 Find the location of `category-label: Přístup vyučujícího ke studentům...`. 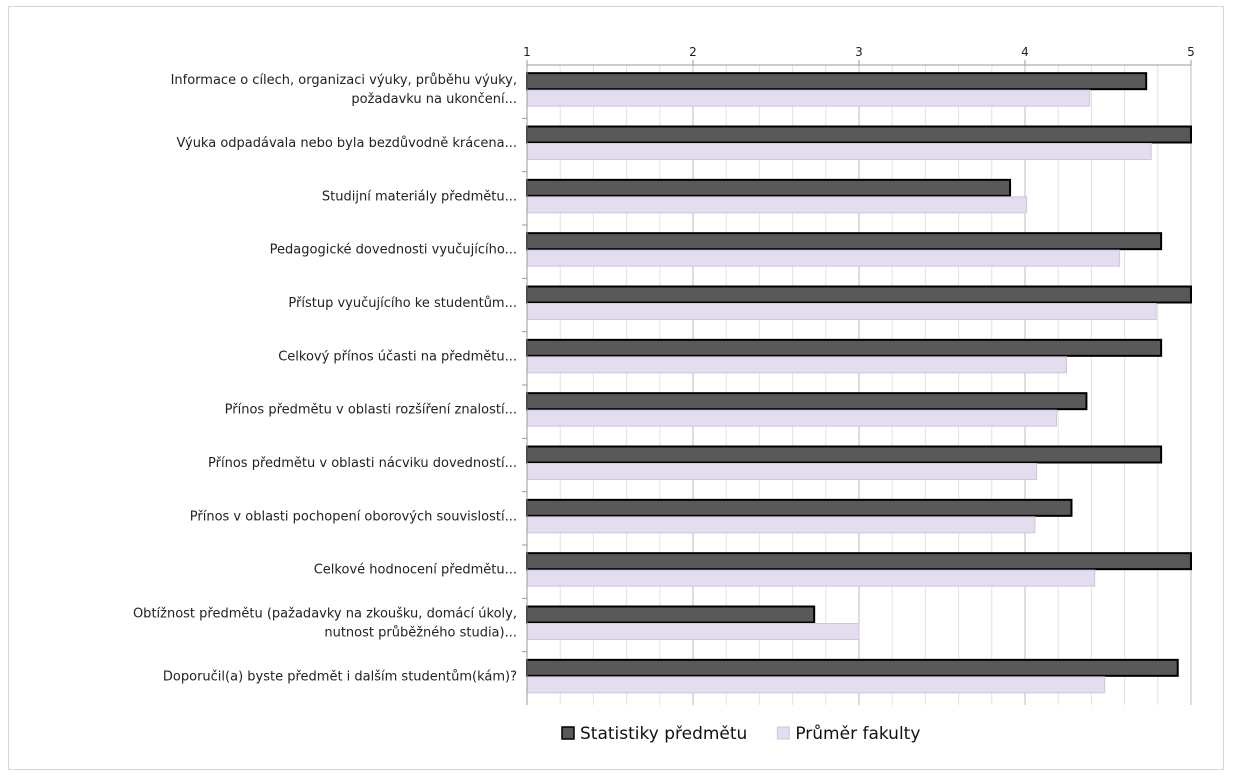

category-label: Přístup vyučujícího ke studentům... is located at coordinates (402, 303).